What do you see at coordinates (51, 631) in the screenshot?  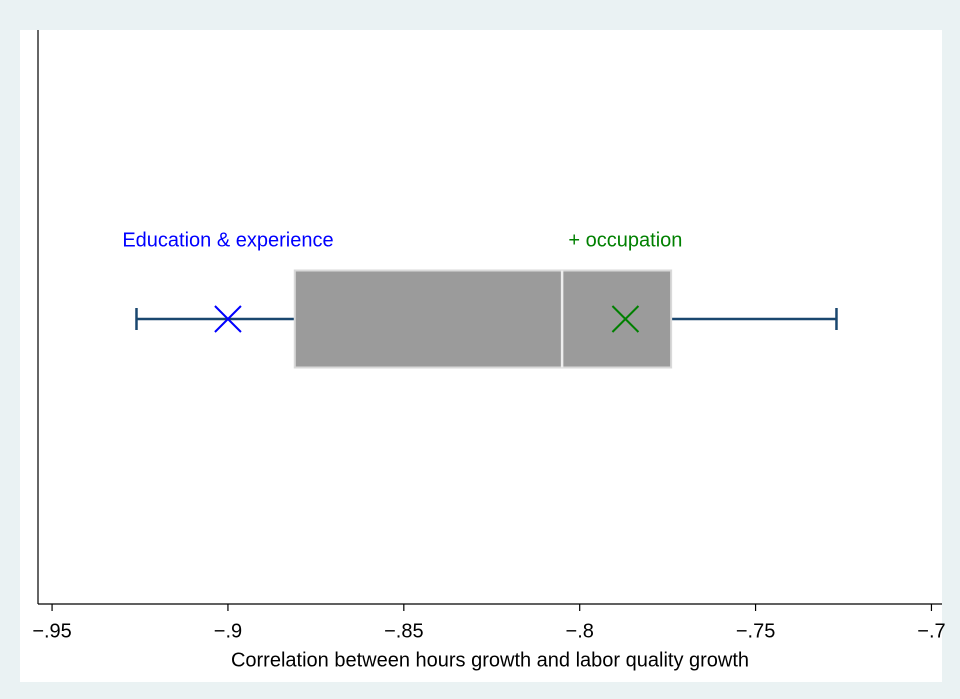 I see `x-tick-label: −.95` at bounding box center [51, 631].